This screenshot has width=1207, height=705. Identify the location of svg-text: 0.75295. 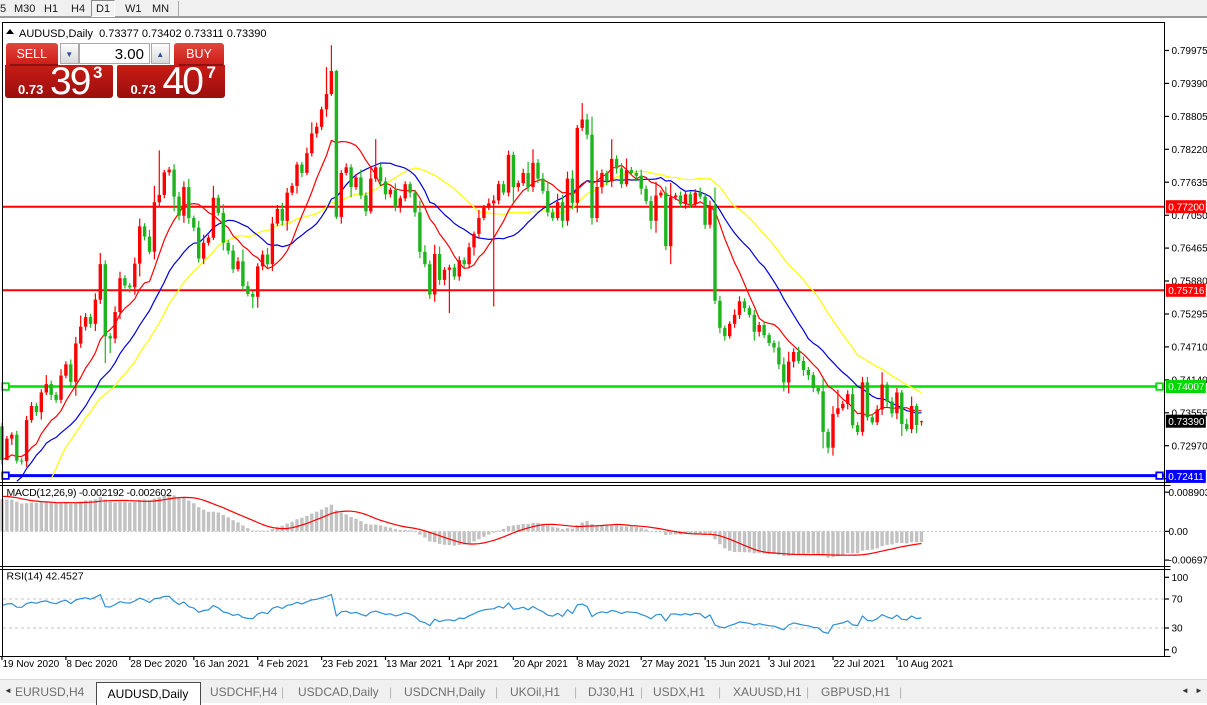
(1189, 315).